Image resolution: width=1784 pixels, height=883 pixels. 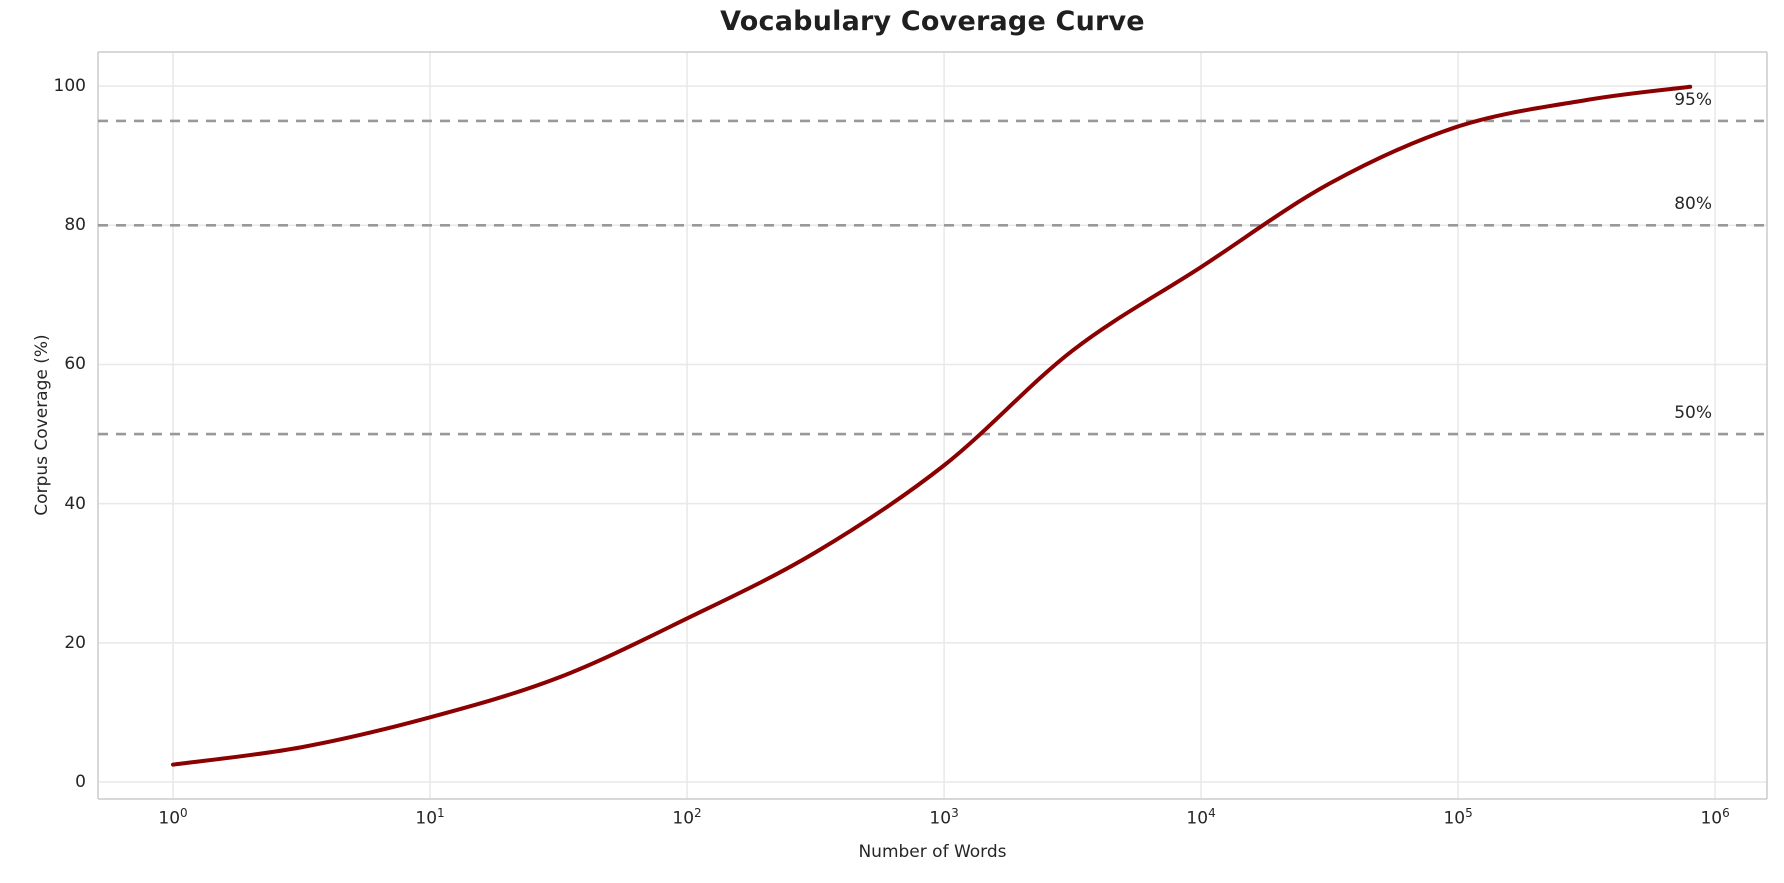 What do you see at coordinates (932, 852) in the screenshot?
I see `x-axis-label: Number of Words` at bounding box center [932, 852].